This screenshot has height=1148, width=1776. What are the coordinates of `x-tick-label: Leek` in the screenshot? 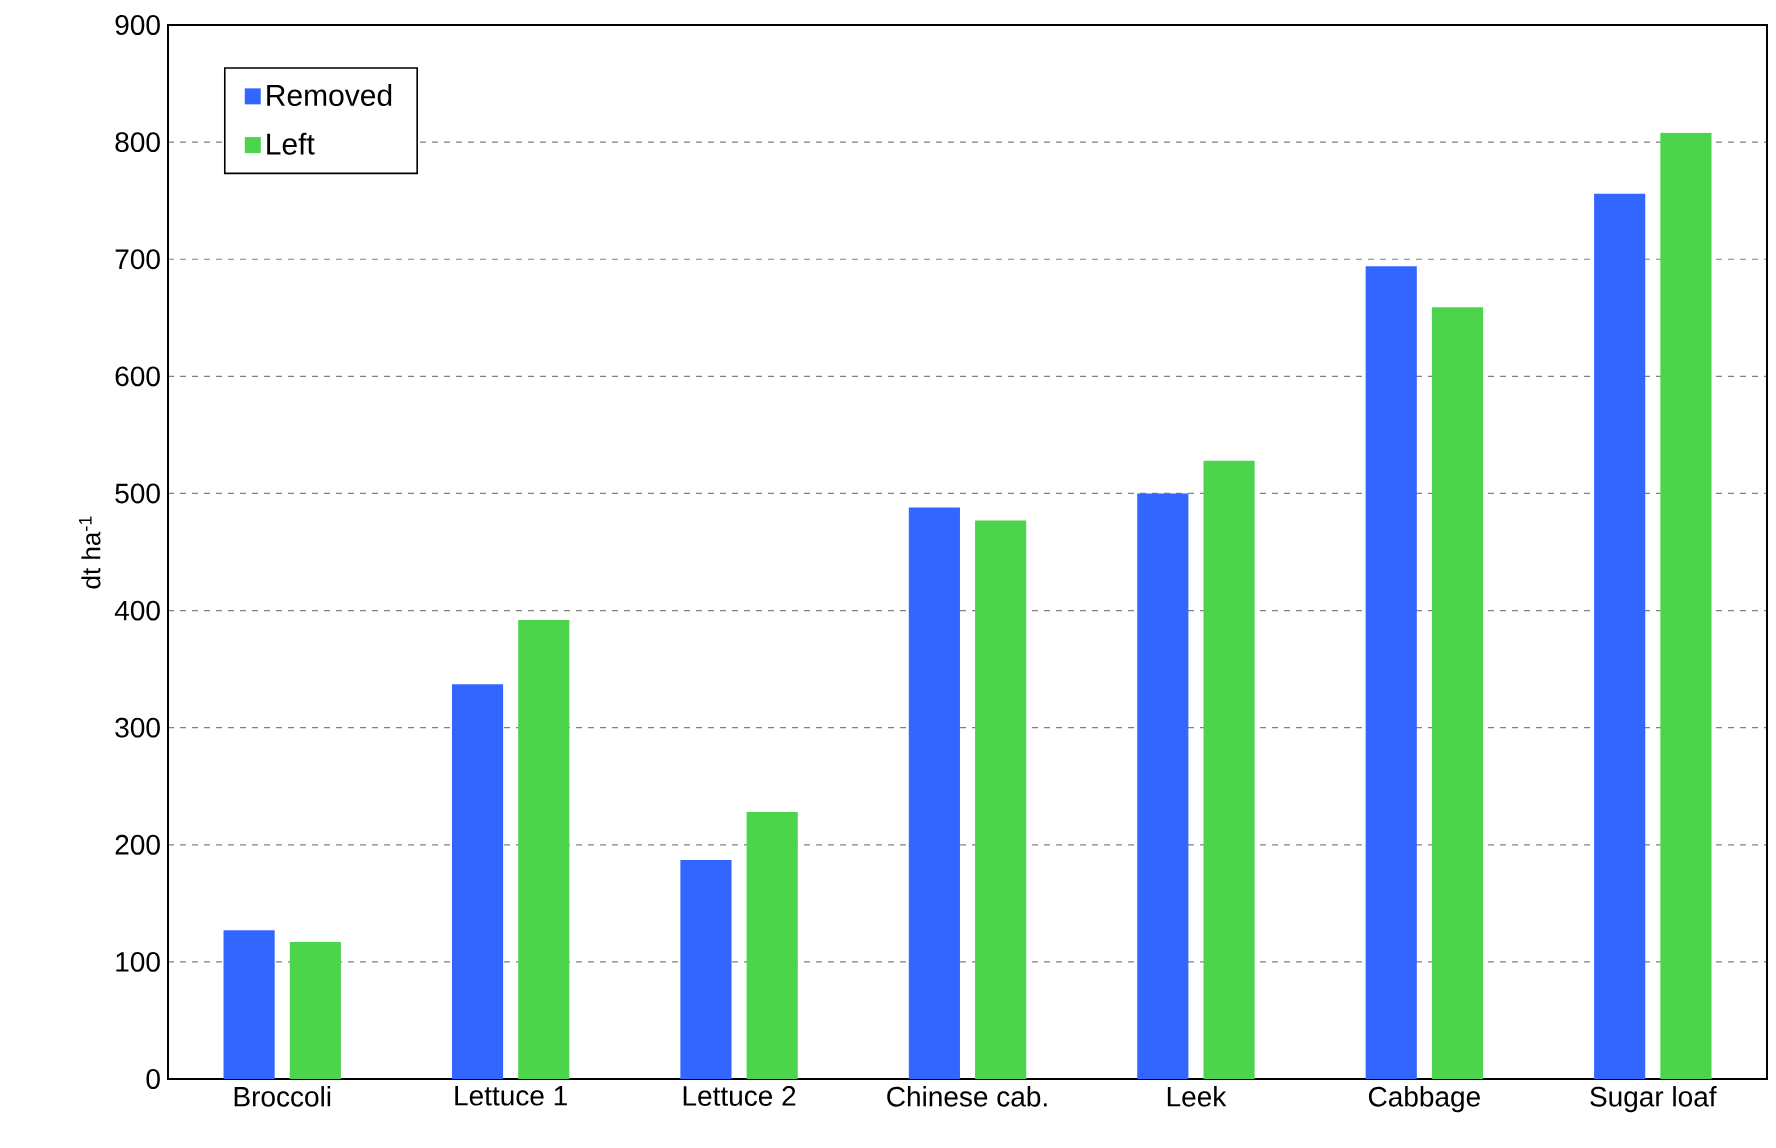 It's located at (1197, 1096).